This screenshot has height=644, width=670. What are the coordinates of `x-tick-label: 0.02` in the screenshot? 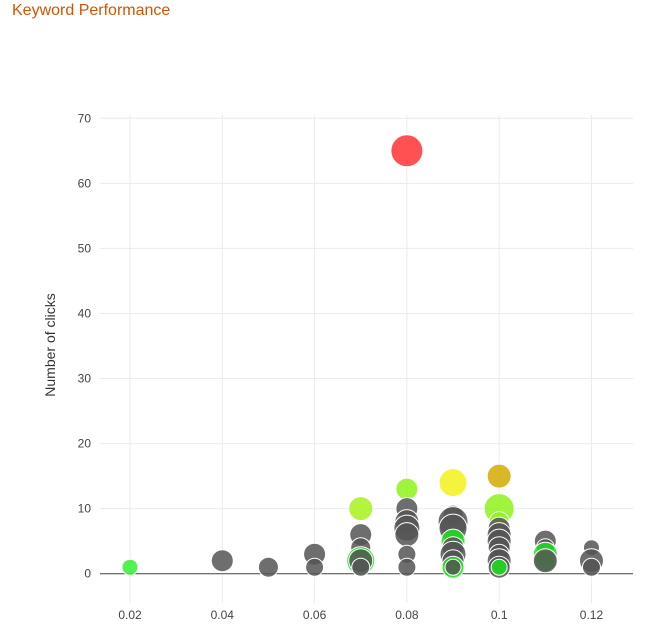 It's located at (130, 615).